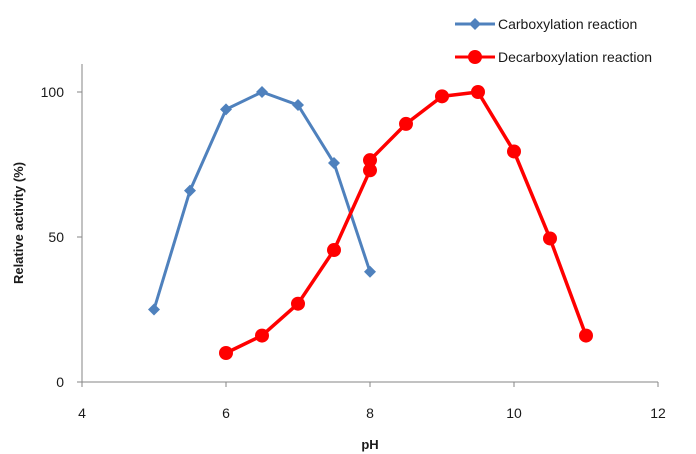  Describe the element at coordinates (18, 223) in the screenshot. I see `y-axis-title: Relative activity (%)` at that location.